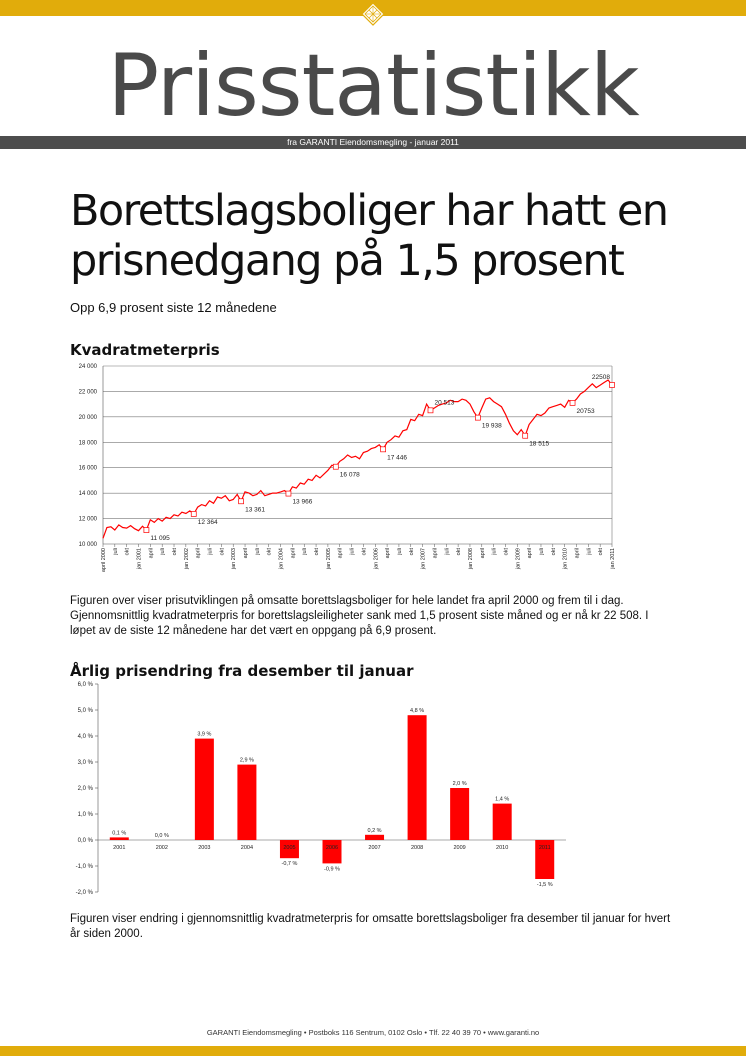 The height and width of the screenshot is (1056, 746). Describe the element at coordinates (502, 800) in the screenshot. I see `bar-value-label: 1,4 %` at that location.